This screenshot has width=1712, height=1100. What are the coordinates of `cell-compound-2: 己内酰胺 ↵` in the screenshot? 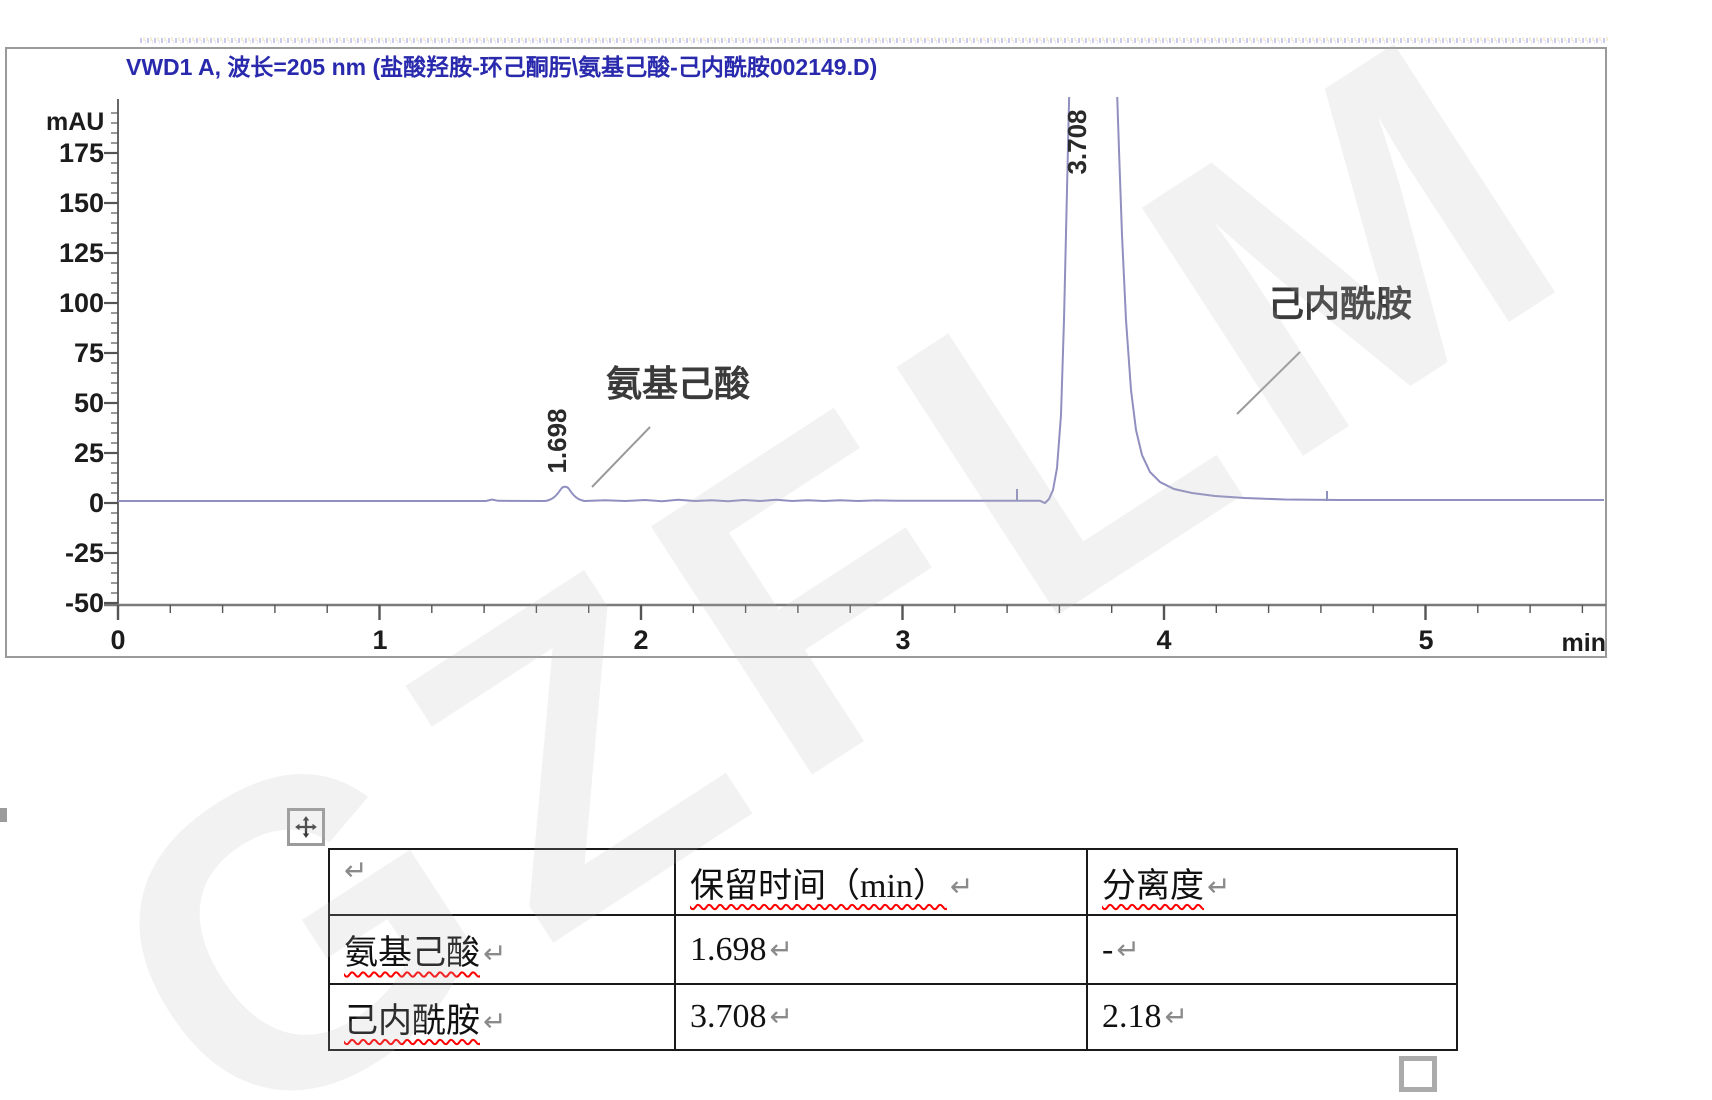 It's located at (502, 1017).